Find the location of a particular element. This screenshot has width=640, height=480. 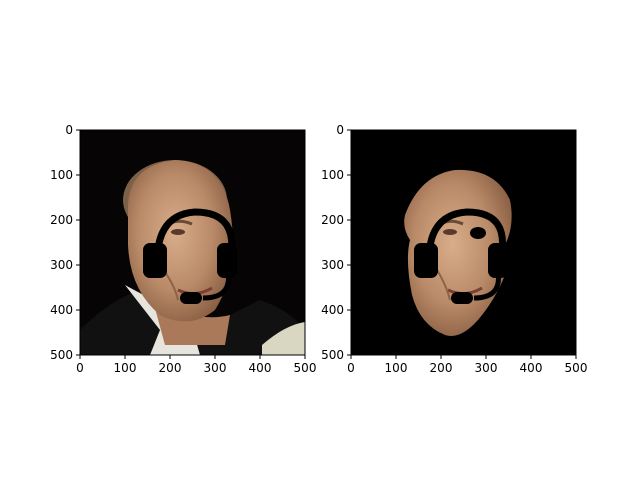

headset-overlay-right is located at coordinates (461, 256).